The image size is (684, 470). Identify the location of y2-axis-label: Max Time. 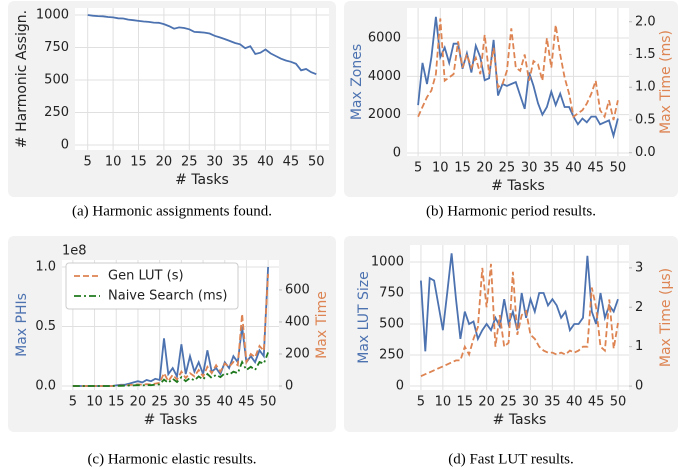
(322, 325).